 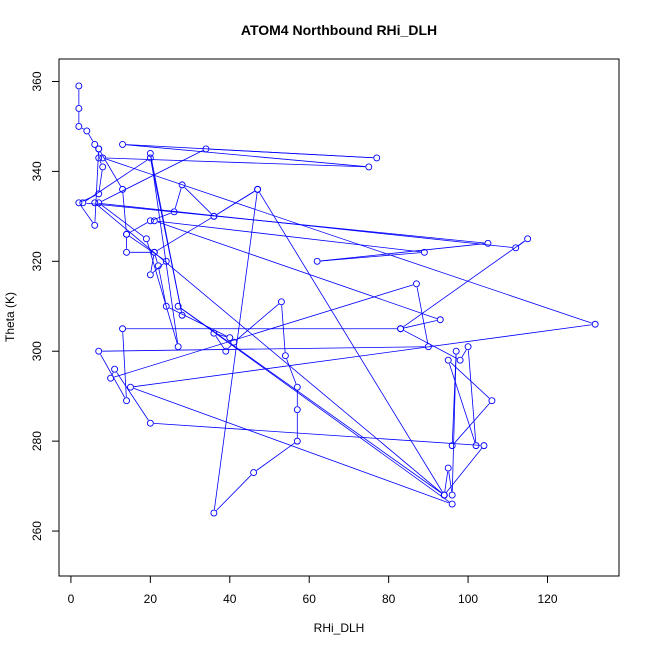 I want to click on y-axis: 260 280 300 320 340 360, so click(x=45, y=306).